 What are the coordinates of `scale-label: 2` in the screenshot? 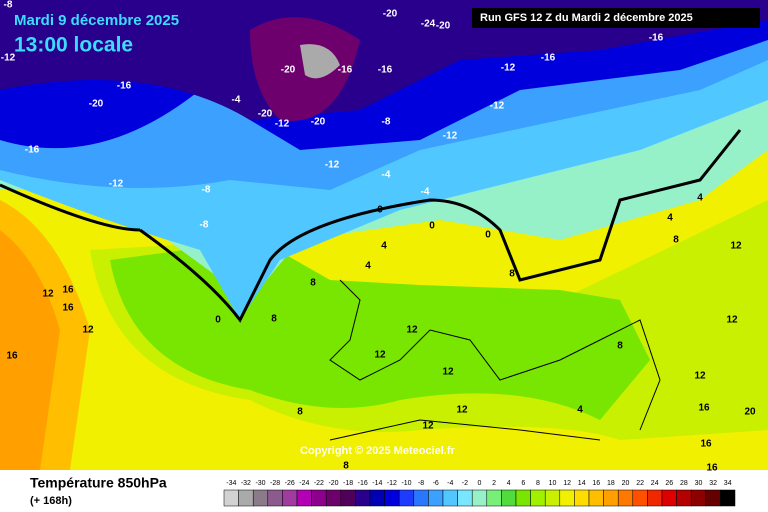 It's located at (494, 483).